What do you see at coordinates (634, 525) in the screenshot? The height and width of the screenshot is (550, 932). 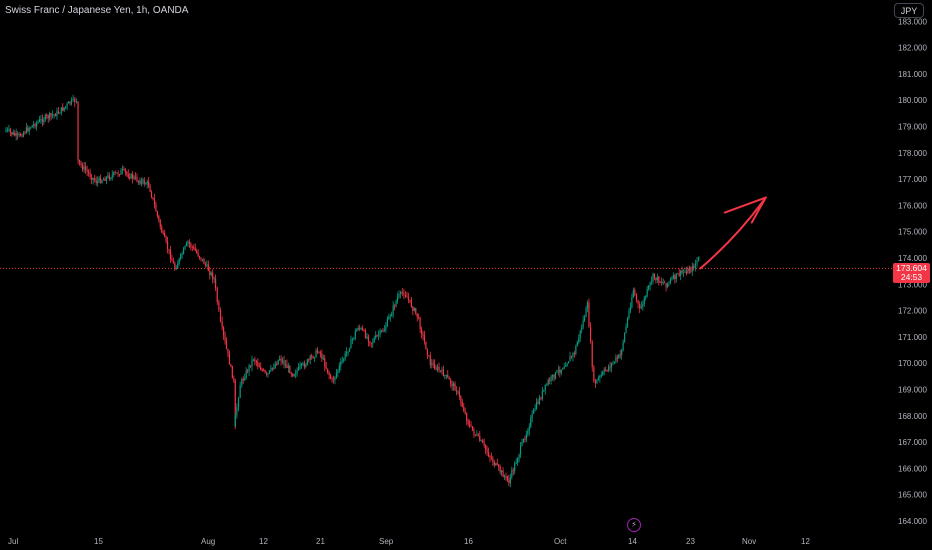 I see `lightning-icon: ⚡` at bounding box center [634, 525].